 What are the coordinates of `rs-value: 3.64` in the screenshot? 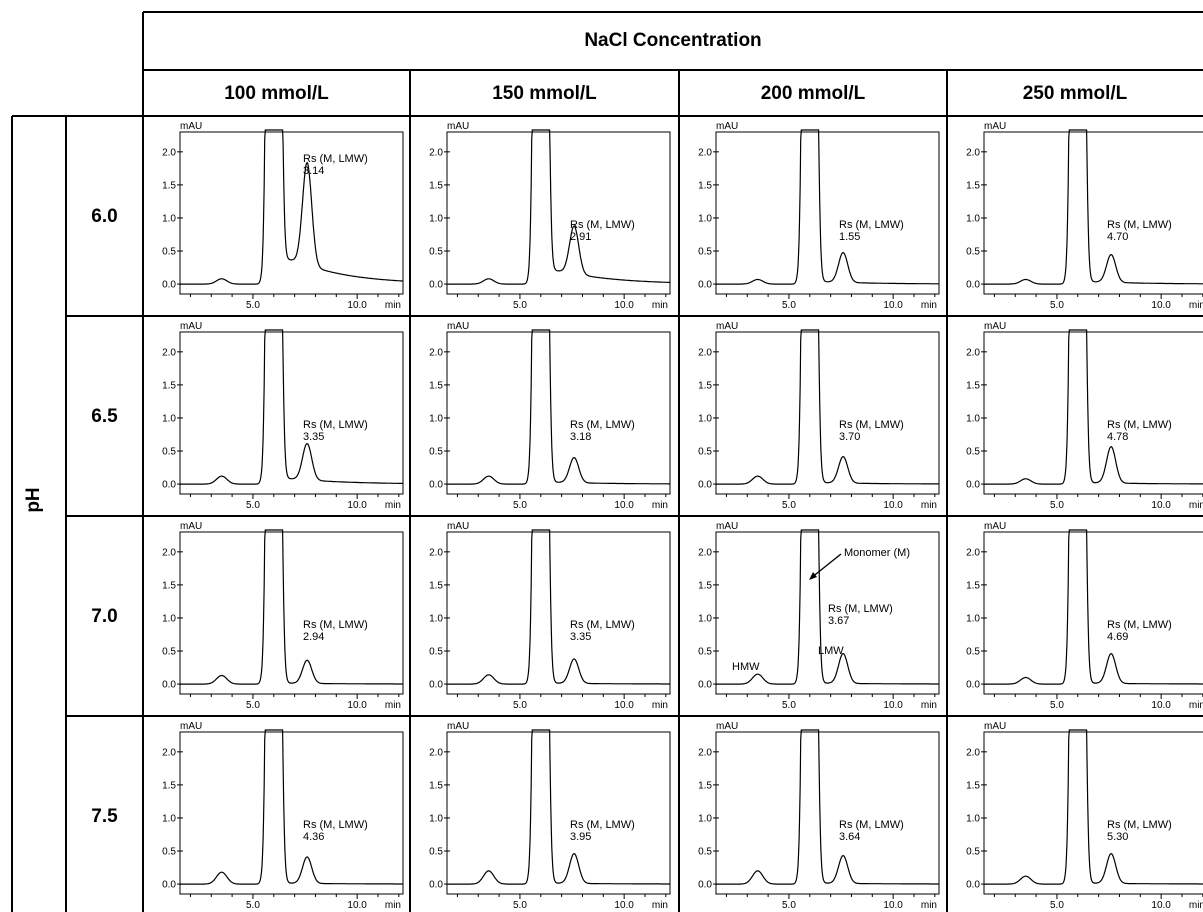 It's located at (849, 837).